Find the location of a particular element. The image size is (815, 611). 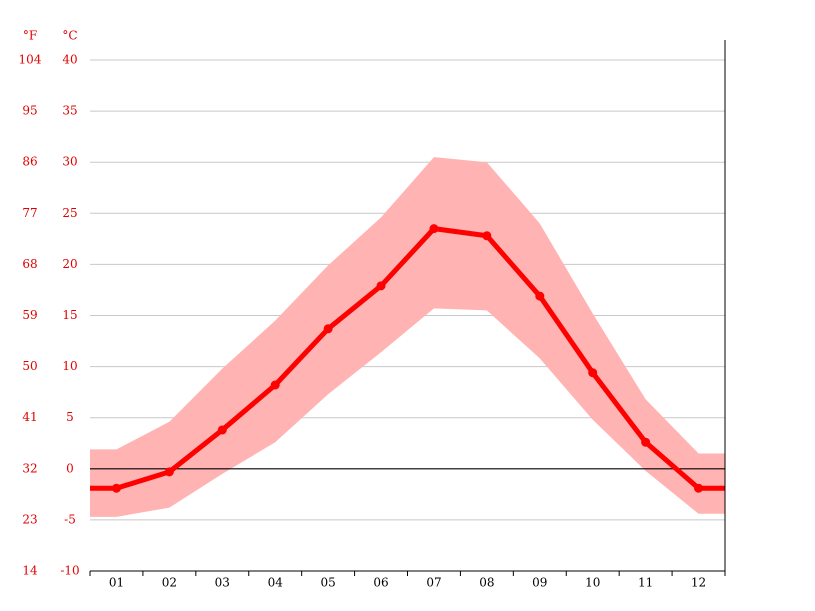

x-tick-label: 03 is located at coordinates (222, 583).